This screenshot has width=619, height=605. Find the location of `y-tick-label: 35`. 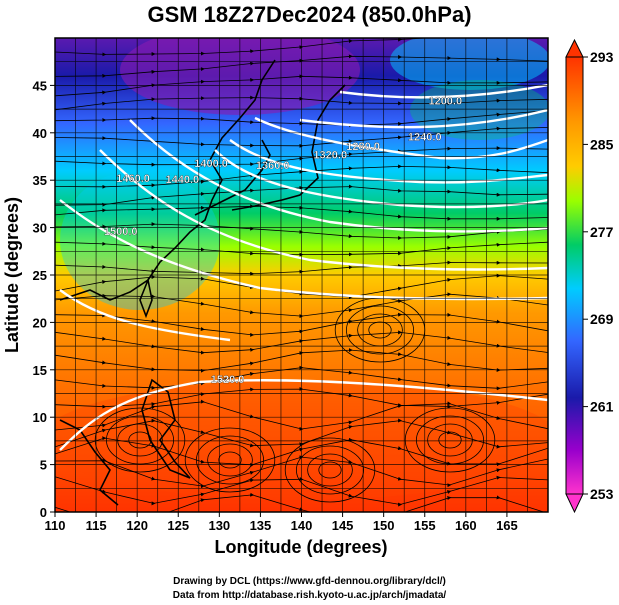

y-tick-label: 35 is located at coordinates (40, 180).